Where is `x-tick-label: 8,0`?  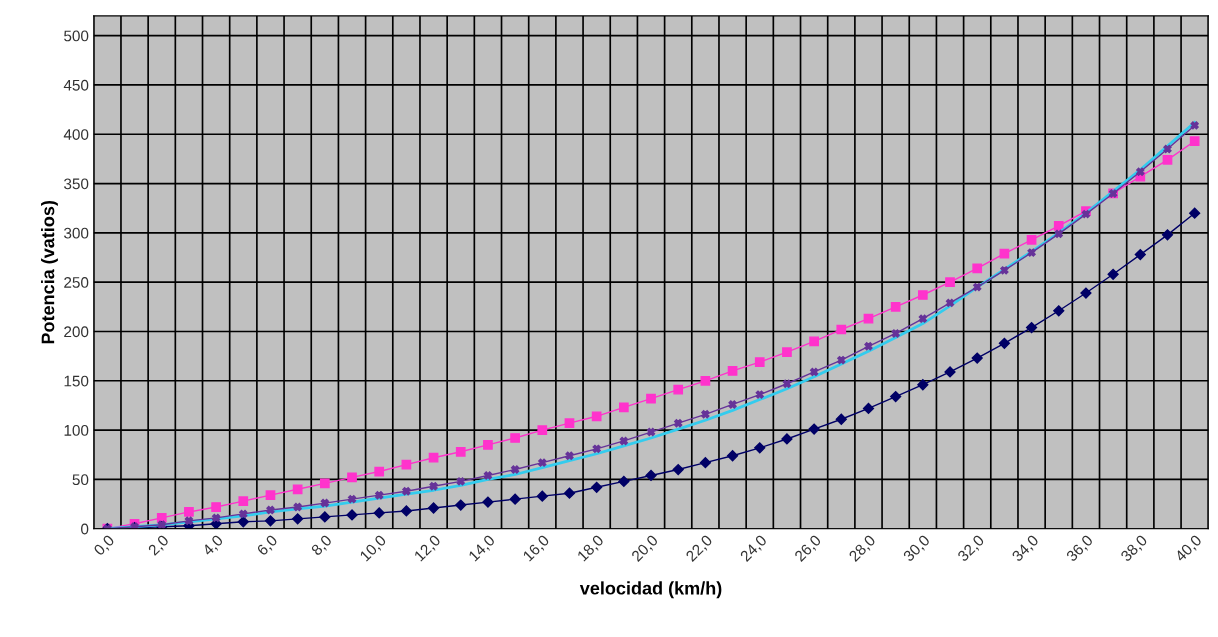
x-tick-label: 8,0 is located at coordinates (322, 546).